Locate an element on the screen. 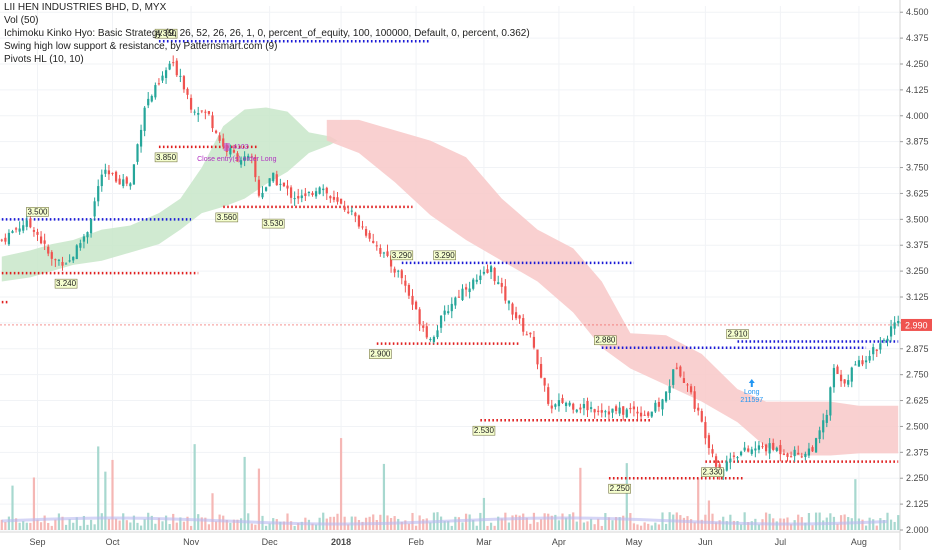 The image size is (932, 555). pivot-label-text: 2.880 is located at coordinates (605, 340).